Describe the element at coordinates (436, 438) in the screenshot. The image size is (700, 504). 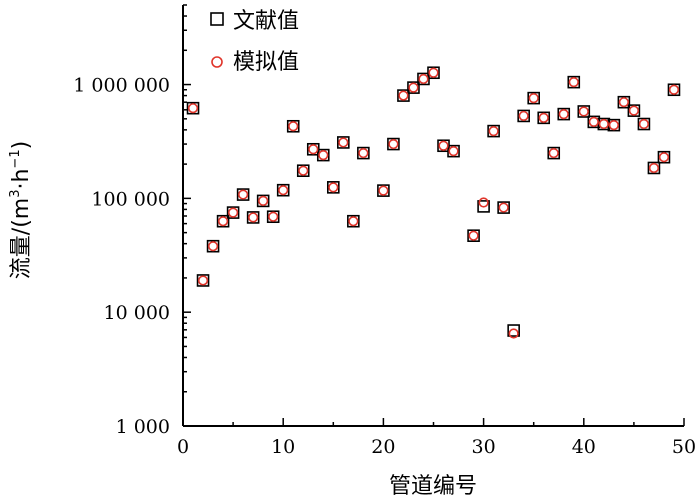
I see `x-axis-ticks: 0 10 20 30 40 50` at that location.